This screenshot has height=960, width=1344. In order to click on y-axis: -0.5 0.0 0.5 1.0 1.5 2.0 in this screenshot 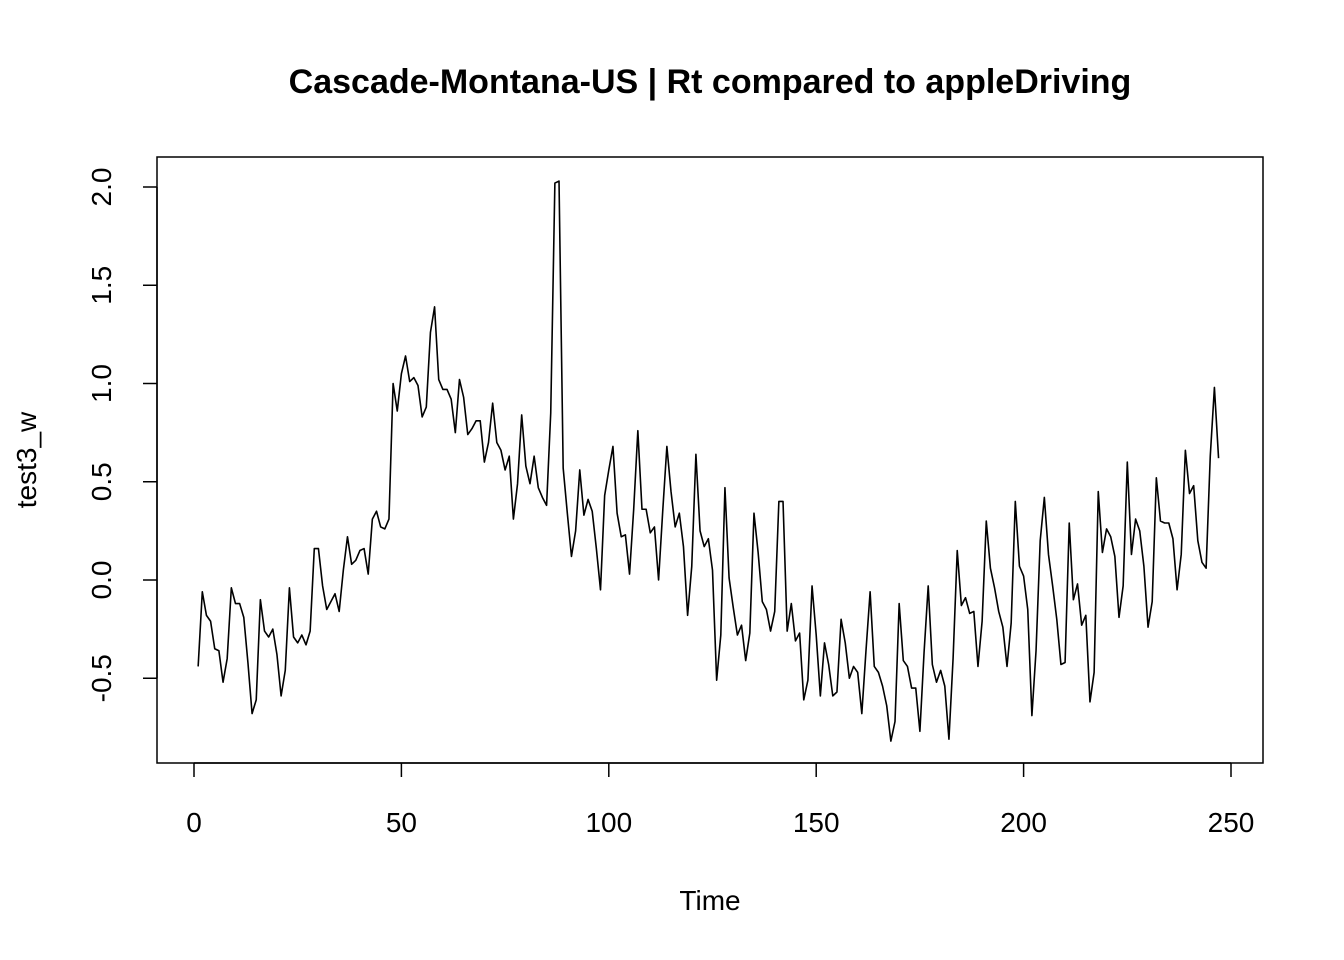, I will do `click(122, 435)`.